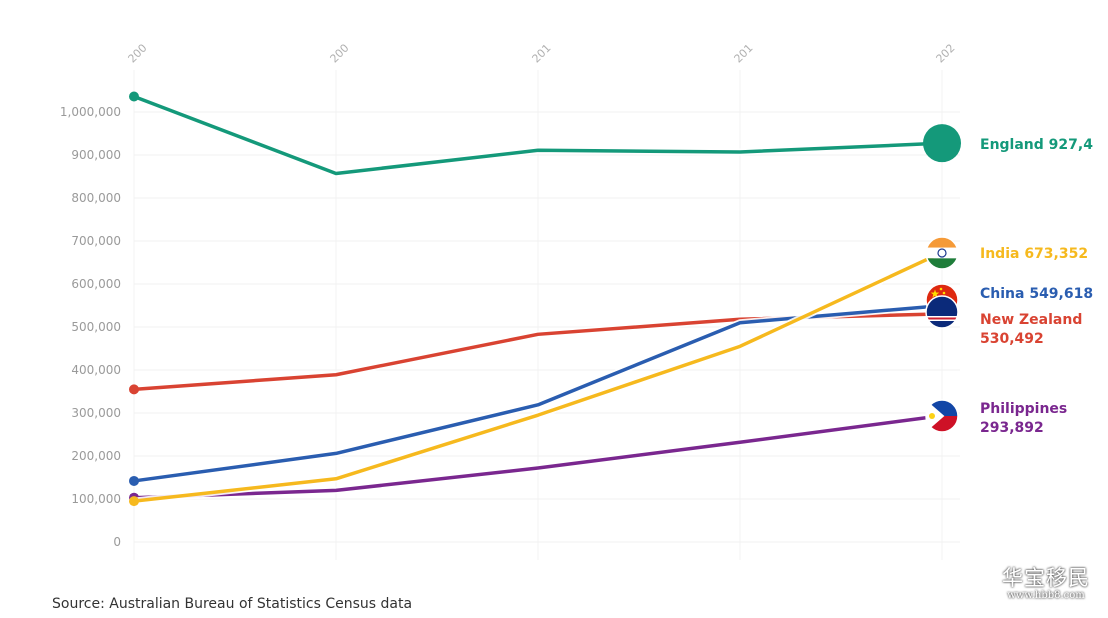  Describe the element at coordinates (1036, 145) in the screenshot. I see `end-label-england: England 927,4` at that location.